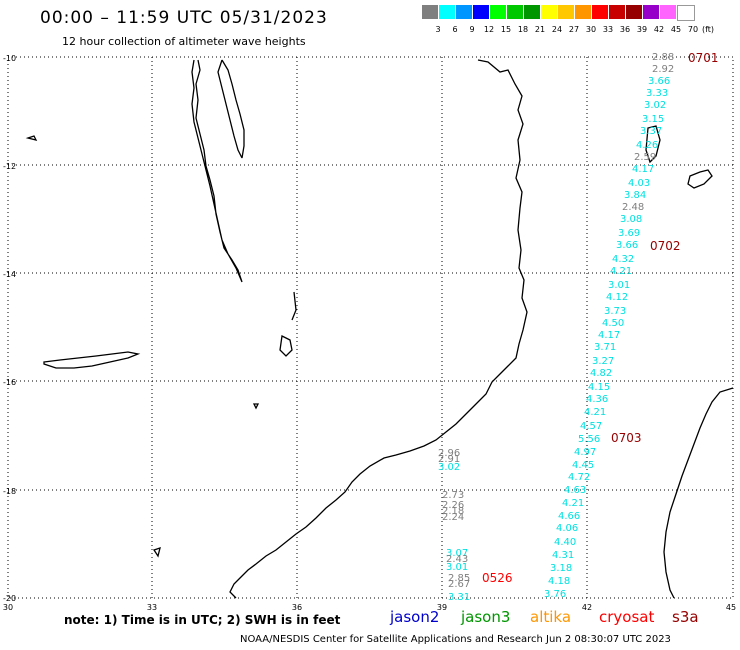  What do you see at coordinates (152, 607) in the screenshot?
I see `lon-label: 33` at bounding box center [152, 607].